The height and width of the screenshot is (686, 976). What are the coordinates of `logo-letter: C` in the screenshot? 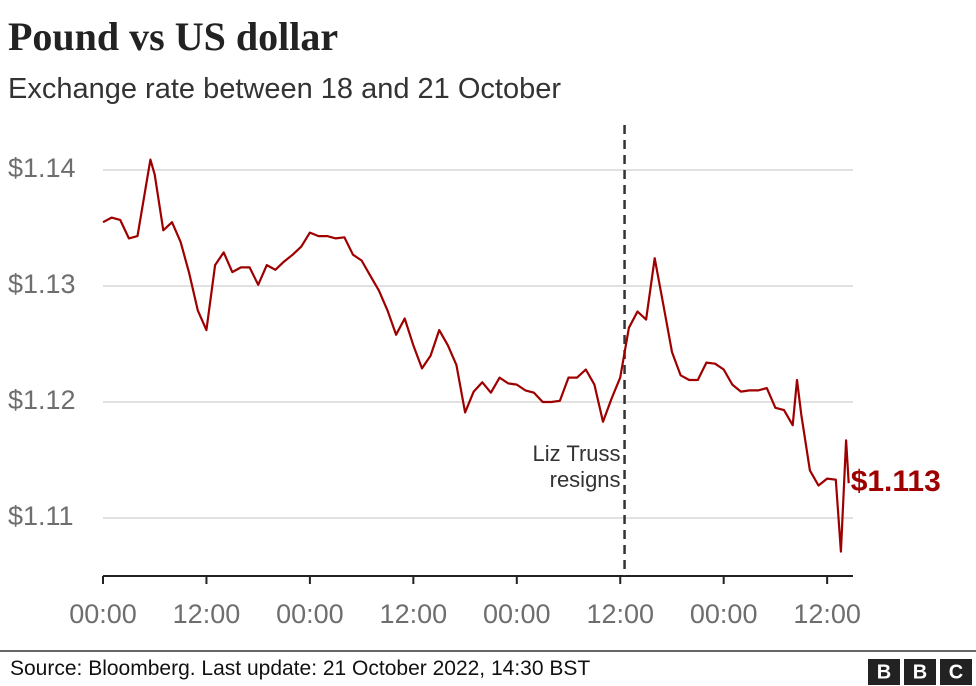 It's located at (956, 672).